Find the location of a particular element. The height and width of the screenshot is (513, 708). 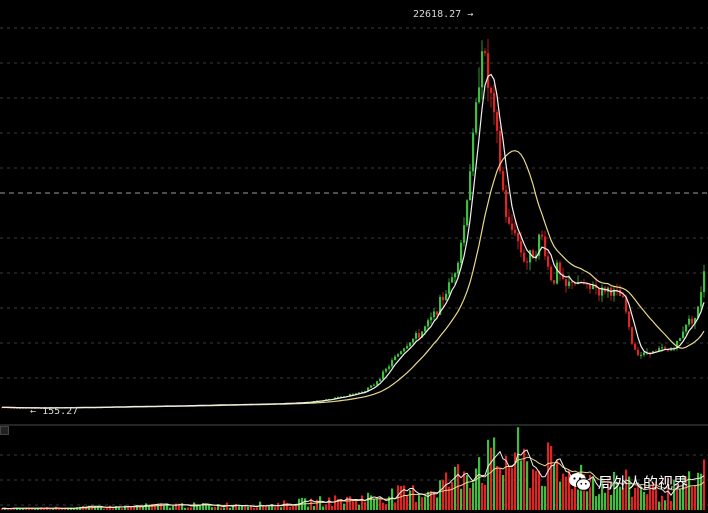

panel-toggle is located at coordinates (4, 430).